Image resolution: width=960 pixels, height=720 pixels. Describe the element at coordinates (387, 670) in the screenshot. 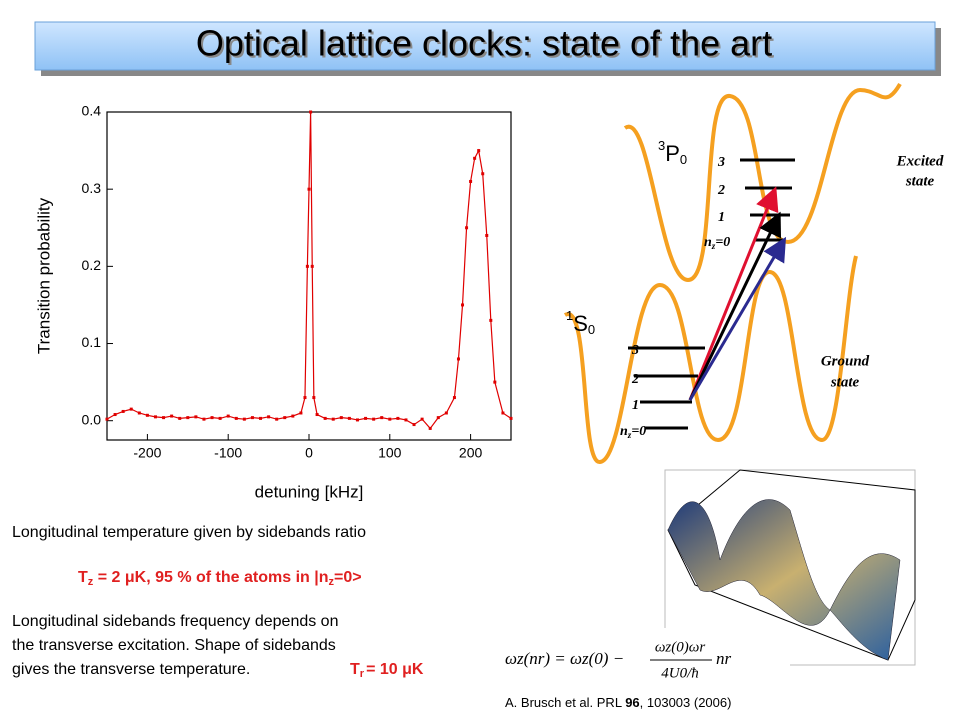

I see `tr-line: Tr = 10 μK` at that location.